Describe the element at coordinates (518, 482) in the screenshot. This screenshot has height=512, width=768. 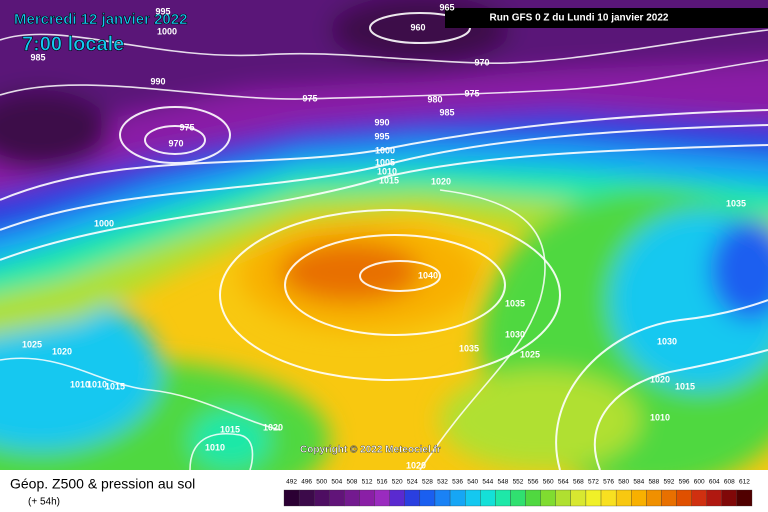
I see `scale-label: 552` at that location.